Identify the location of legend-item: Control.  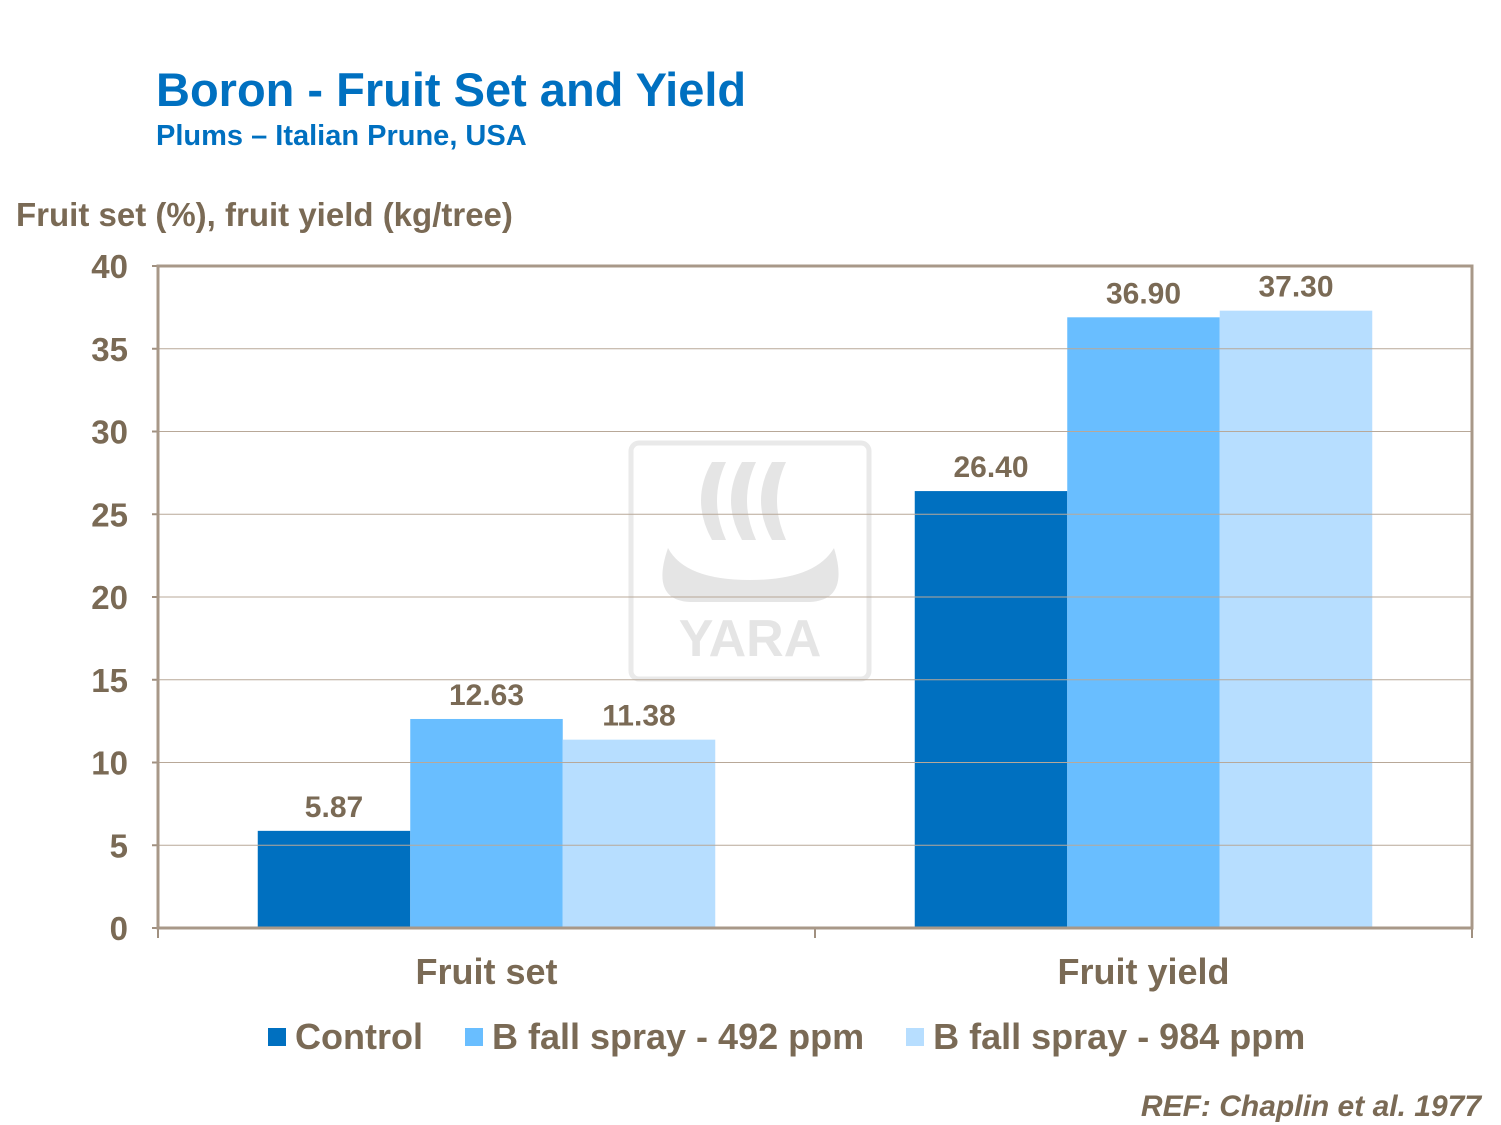
(345, 1037).